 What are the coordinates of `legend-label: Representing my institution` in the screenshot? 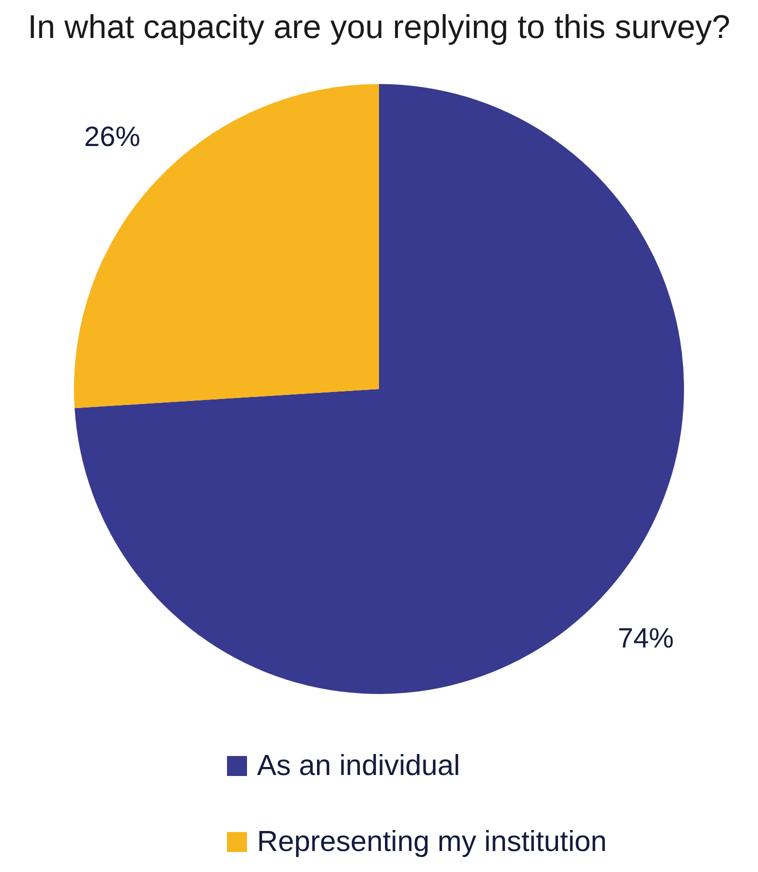 It's located at (432, 842).